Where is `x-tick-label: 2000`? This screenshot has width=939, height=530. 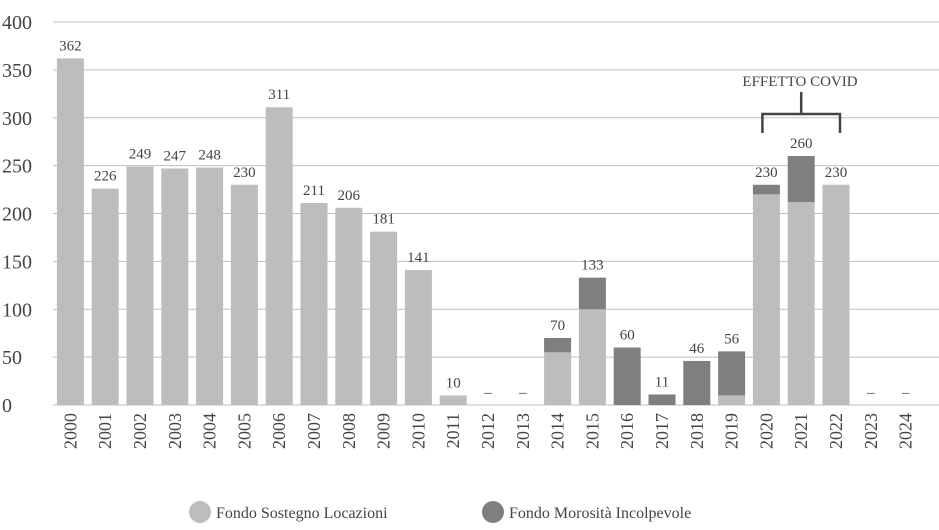
x-tick-label: 2000 is located at coordinates (70, 431).